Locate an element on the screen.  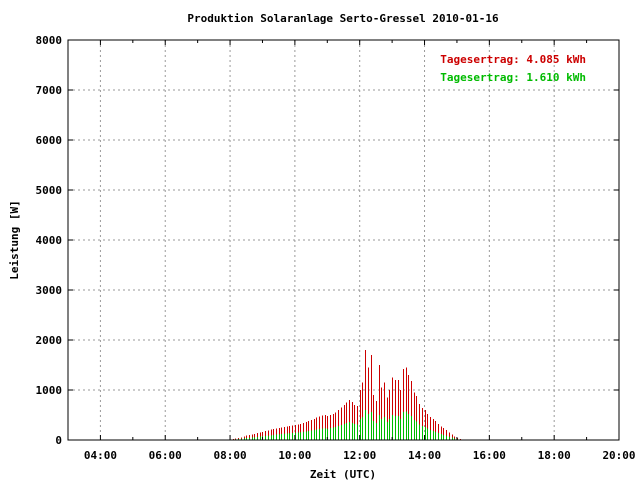
y-tick-label: 8000 is located at coordinates (49, 40).